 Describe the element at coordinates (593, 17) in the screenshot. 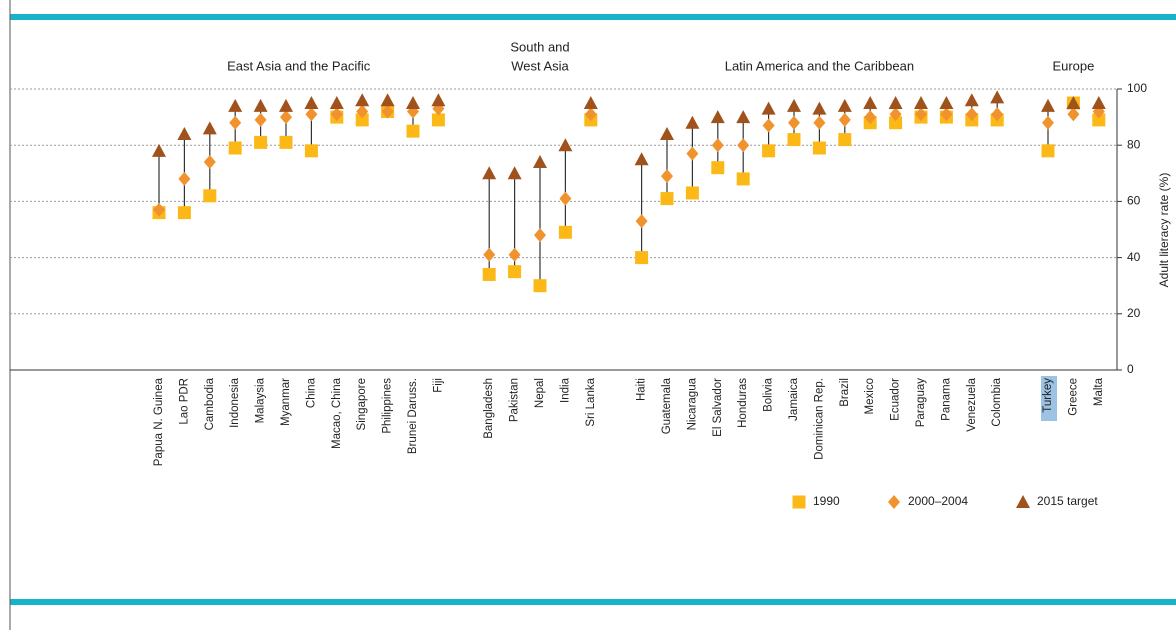

I see `top-rule` at that location.